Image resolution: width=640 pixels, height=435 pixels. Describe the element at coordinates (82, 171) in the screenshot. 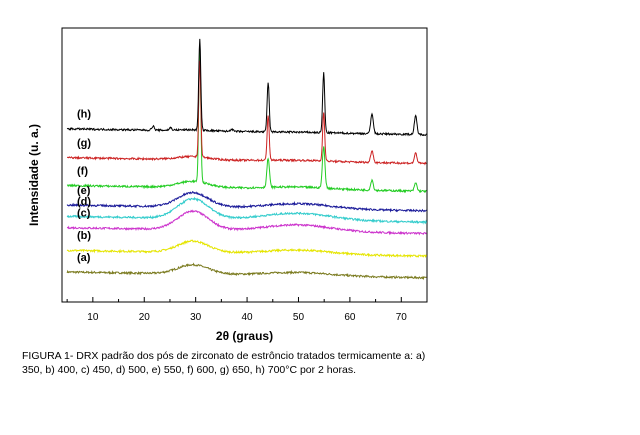

I see `series-label-5: (f)` at that location.